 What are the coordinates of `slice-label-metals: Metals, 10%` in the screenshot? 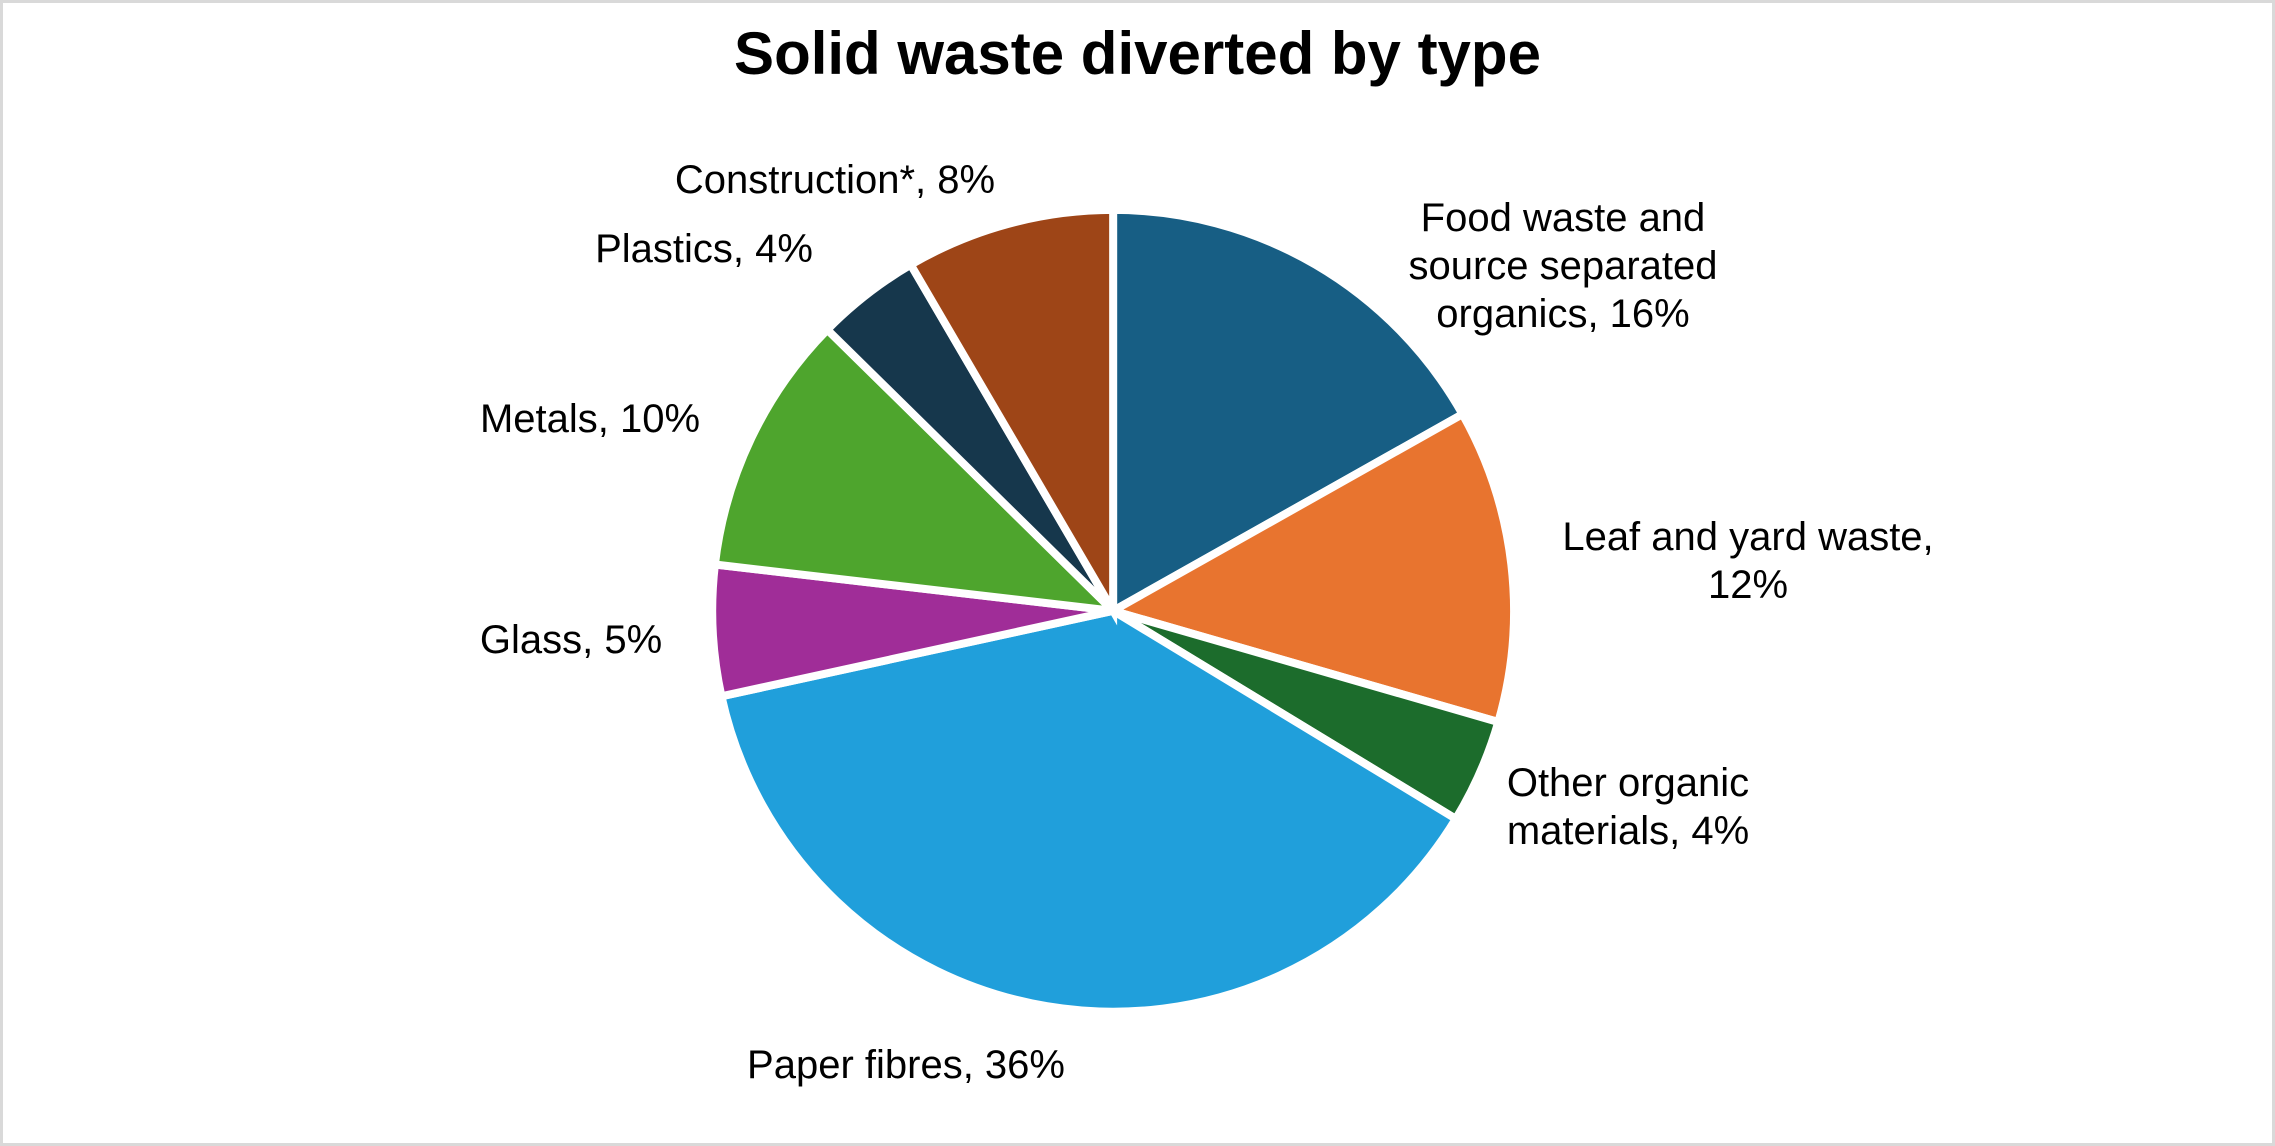 It's located at (590, 419).